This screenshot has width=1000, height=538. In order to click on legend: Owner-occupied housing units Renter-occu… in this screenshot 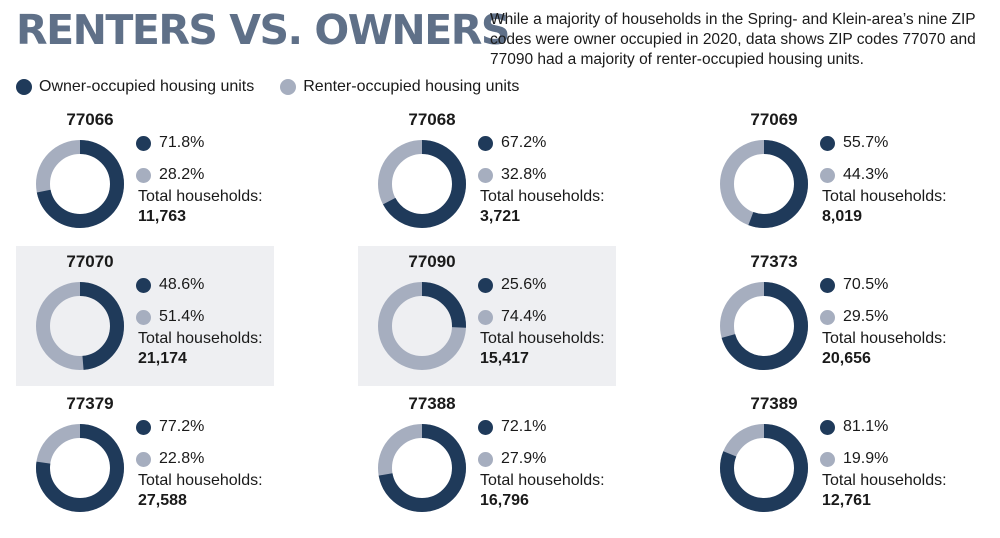, I will do `click(280, 87)`.